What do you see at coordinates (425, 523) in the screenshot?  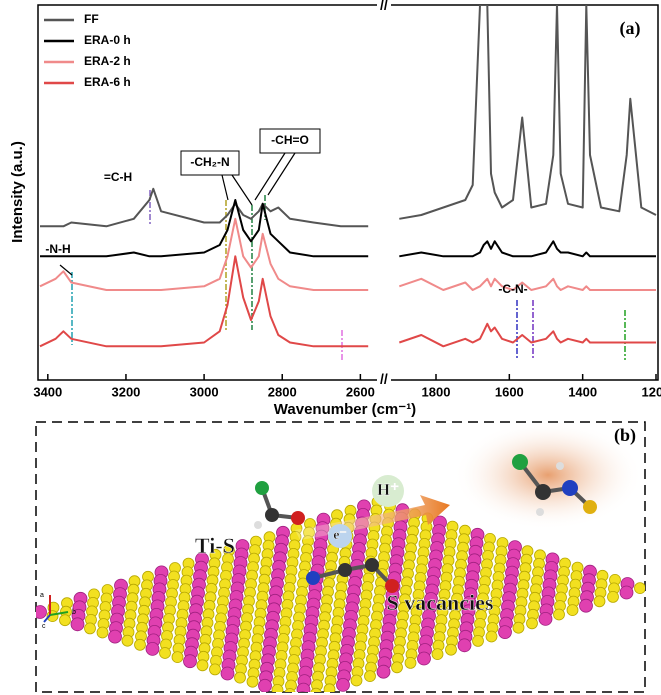 I see `molecule` at bounding box center [425, 523].